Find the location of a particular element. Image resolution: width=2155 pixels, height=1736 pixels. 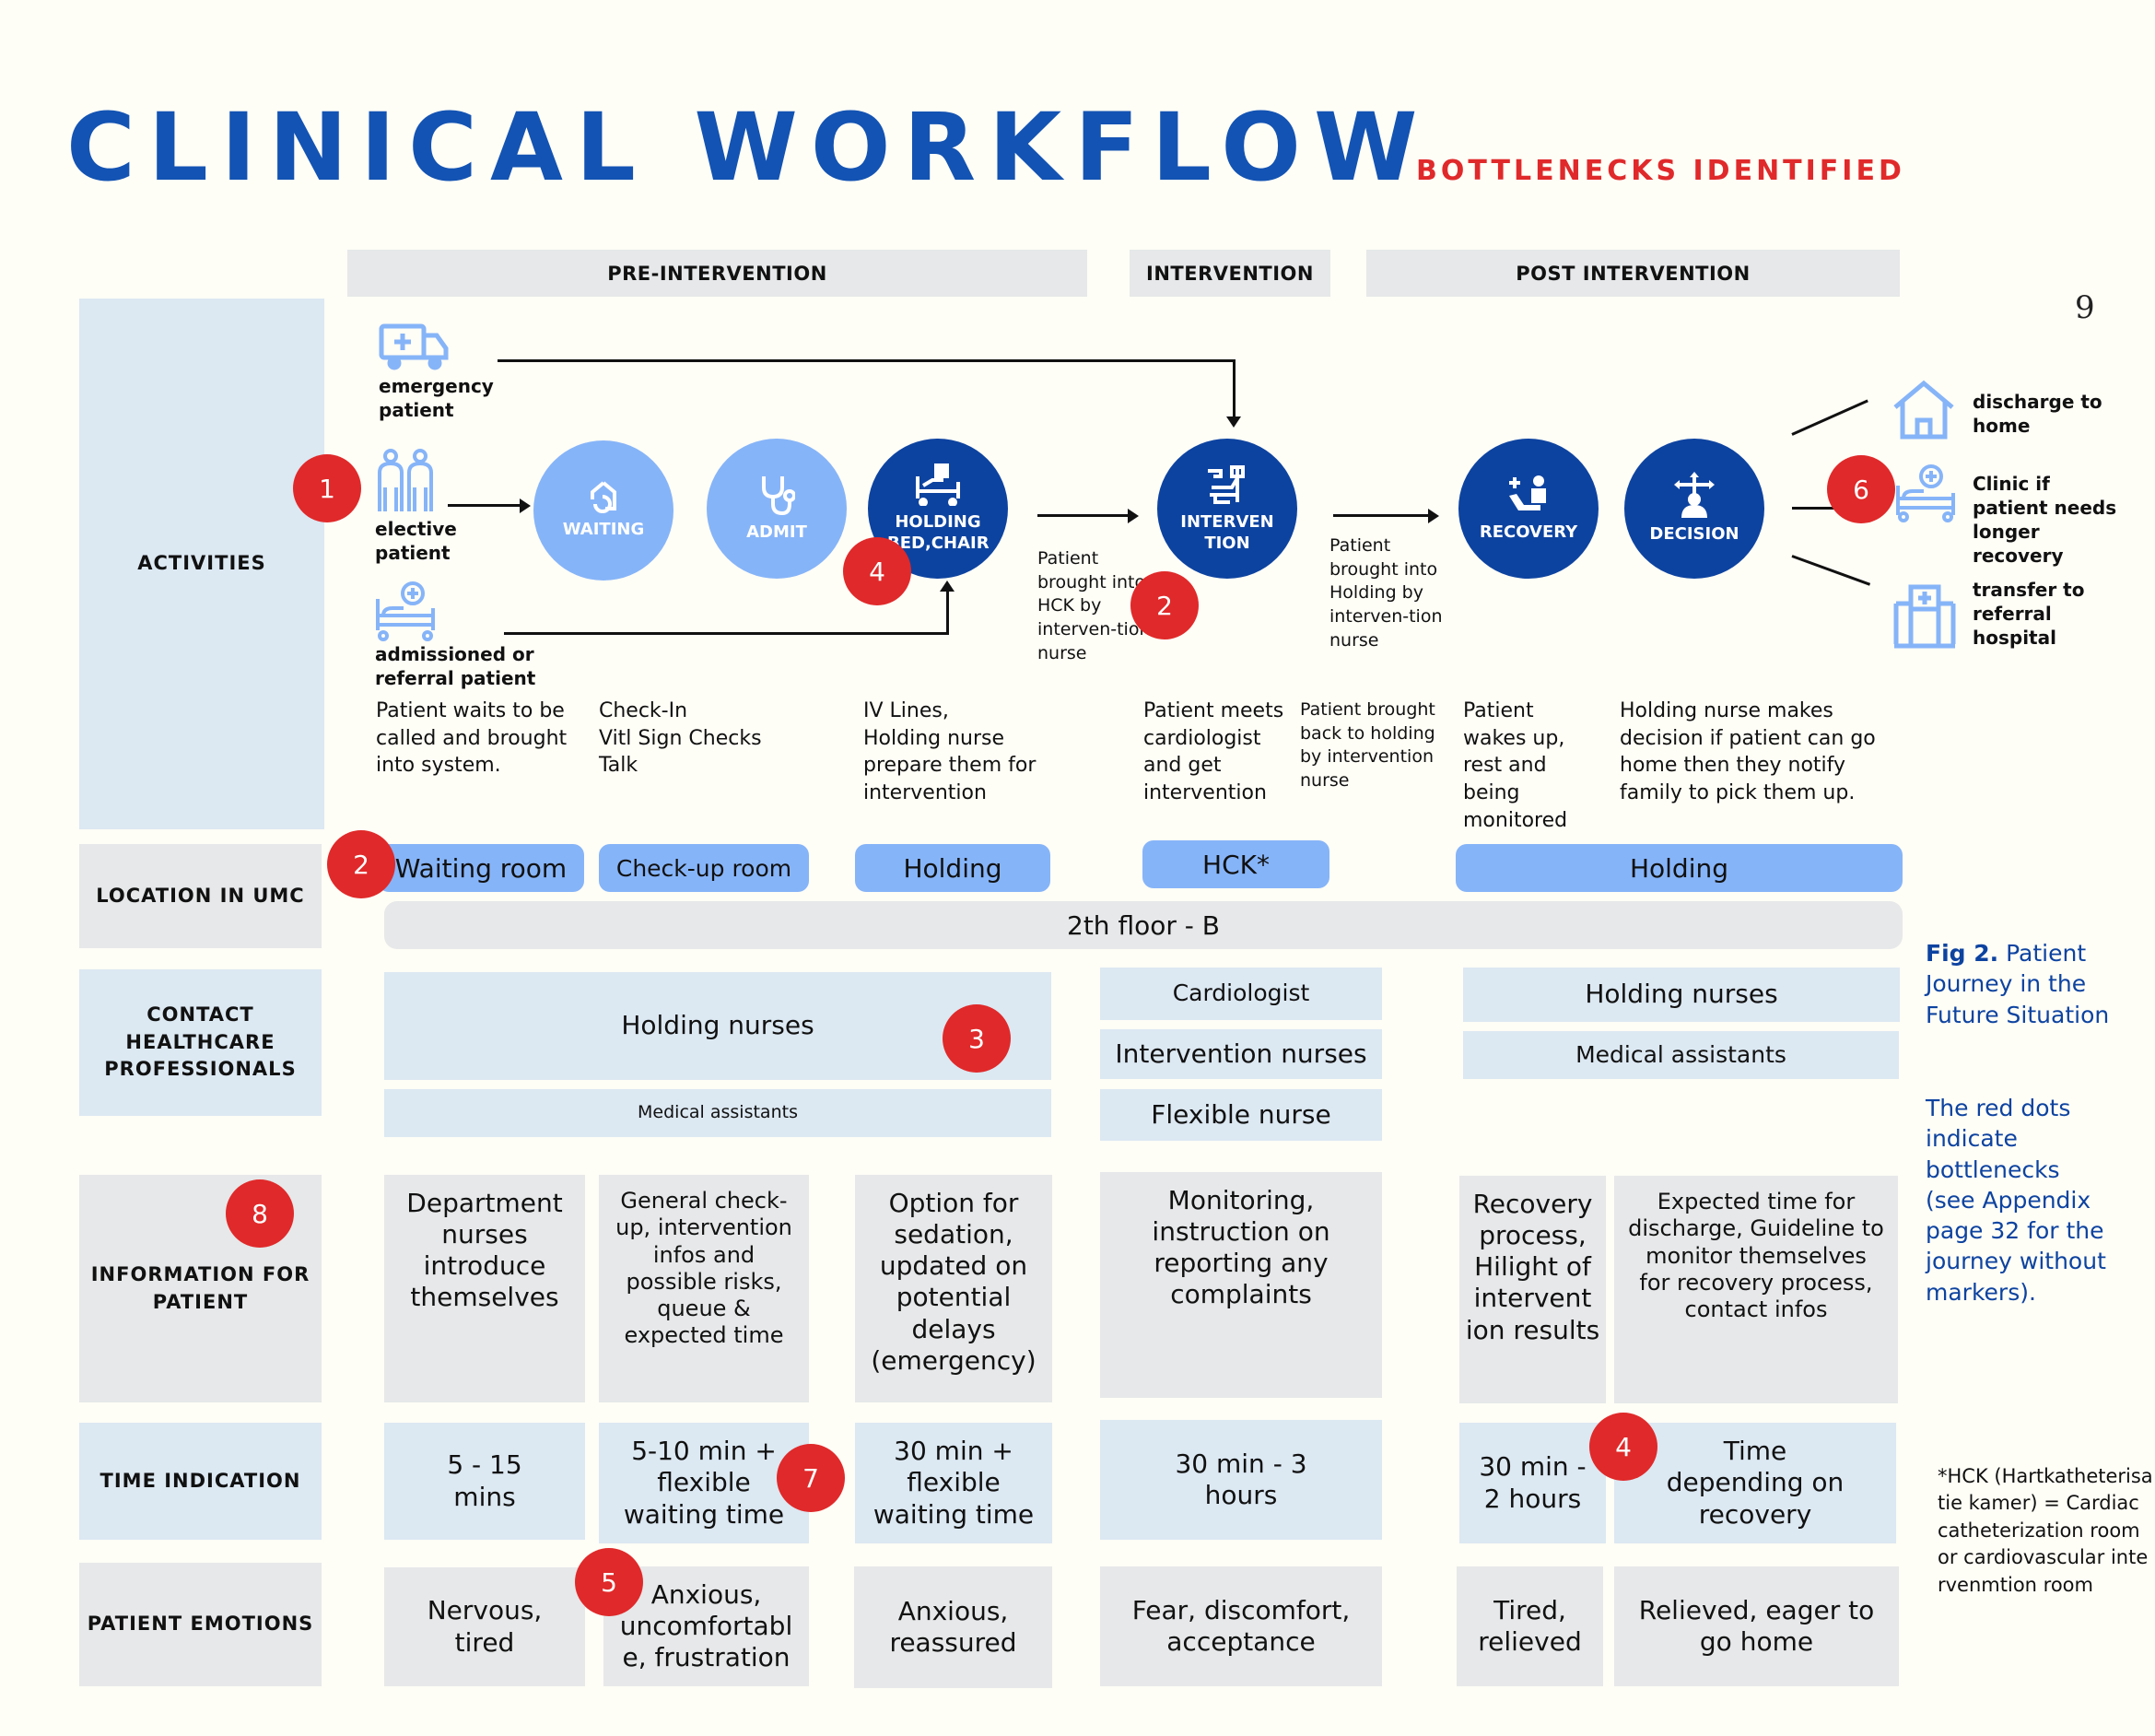

time-text: 30 min - 3 hours is located at coordinates (1241, 1479).